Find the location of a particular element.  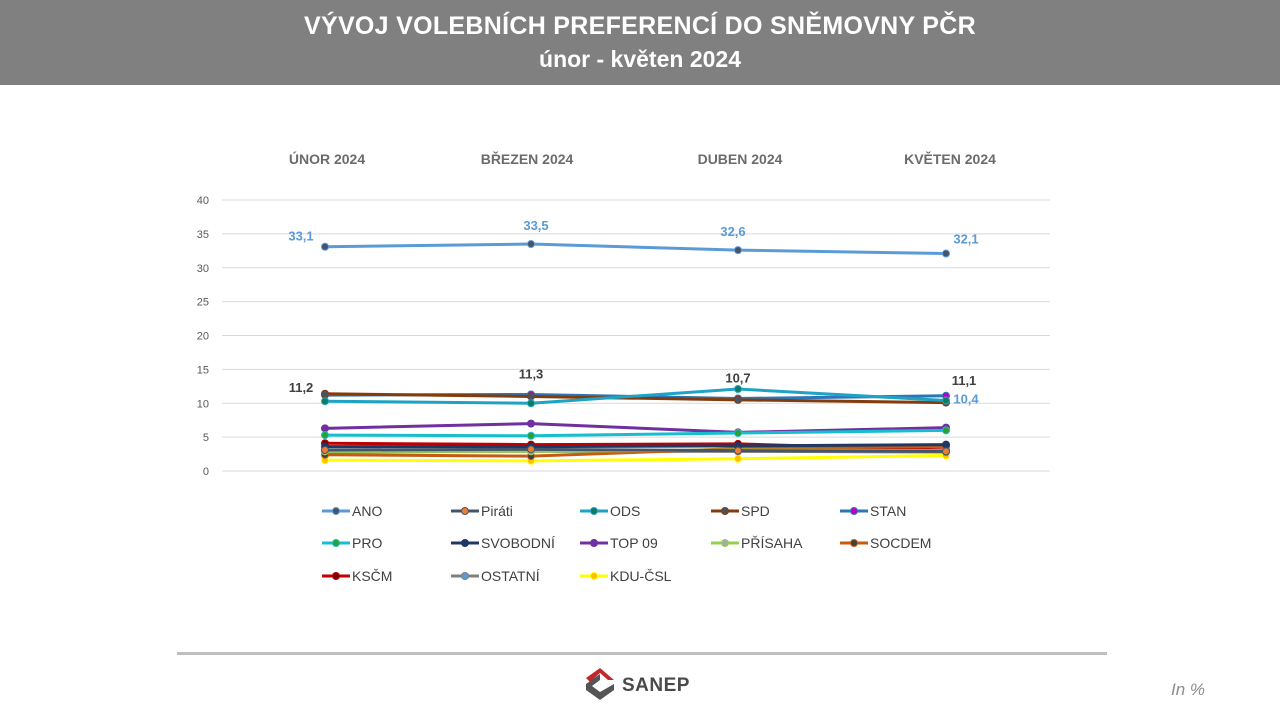

legend-item: PRO is located at coordinates (384, 543).